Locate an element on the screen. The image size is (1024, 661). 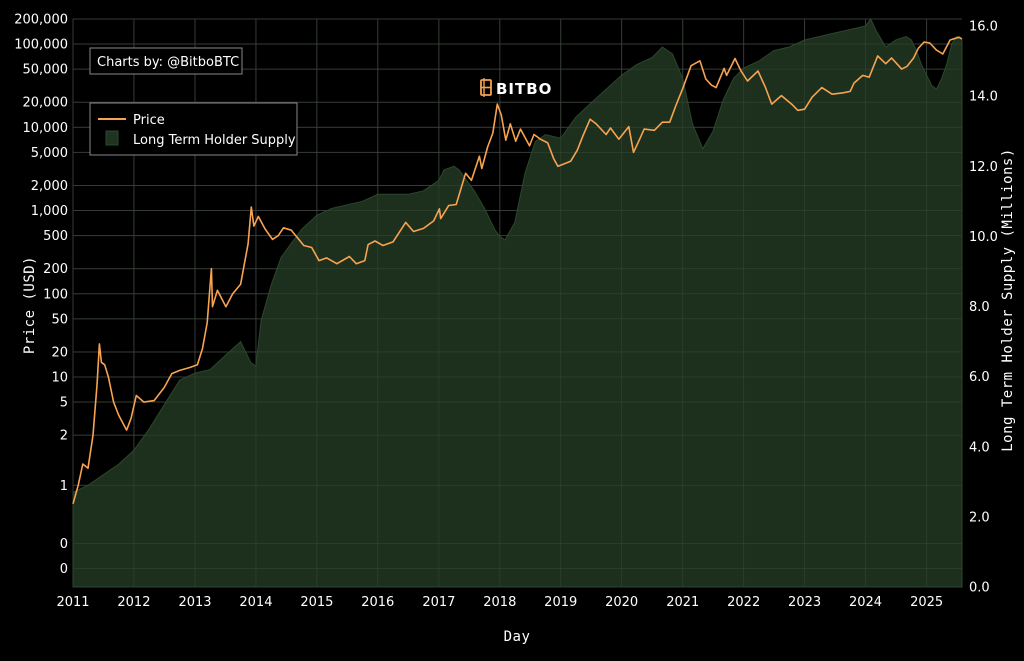
y-tick-label: 50,000 is located at coordinates (46, 70).